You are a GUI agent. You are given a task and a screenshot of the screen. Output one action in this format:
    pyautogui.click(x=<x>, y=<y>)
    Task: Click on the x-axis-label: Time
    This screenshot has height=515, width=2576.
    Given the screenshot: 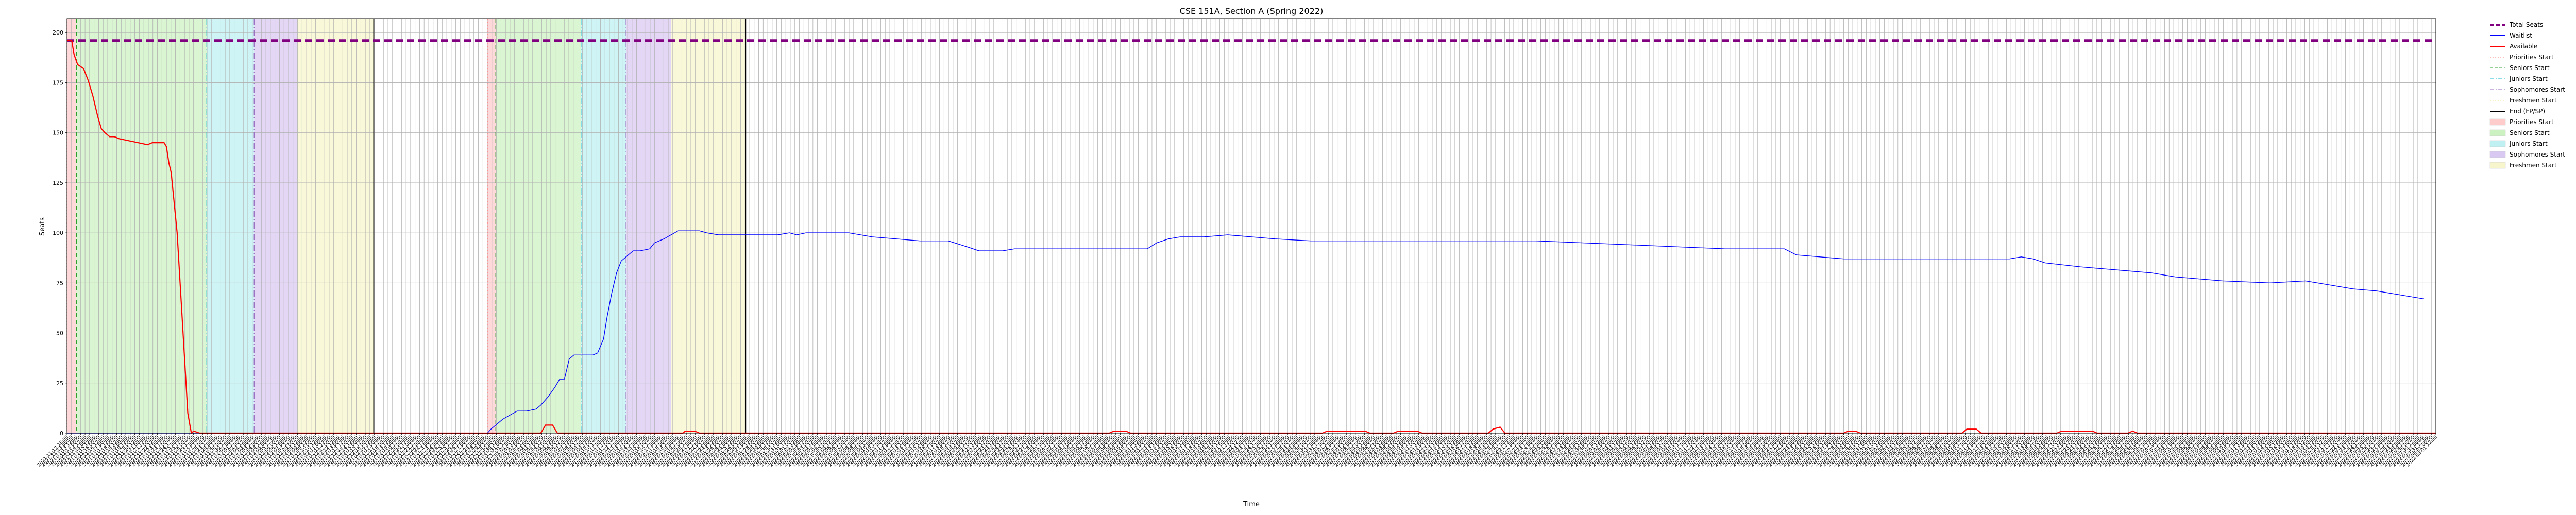 What is the action you would take?
    pyautogui.click(x=1252, y=505)
    